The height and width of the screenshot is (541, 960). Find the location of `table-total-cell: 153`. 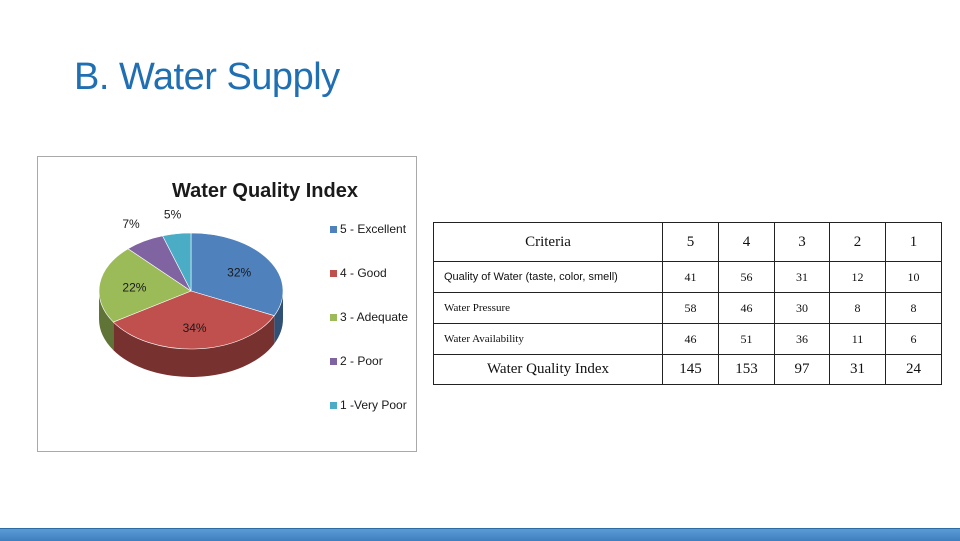

table-total-cell: 153 is located at coordinates (746, 369).